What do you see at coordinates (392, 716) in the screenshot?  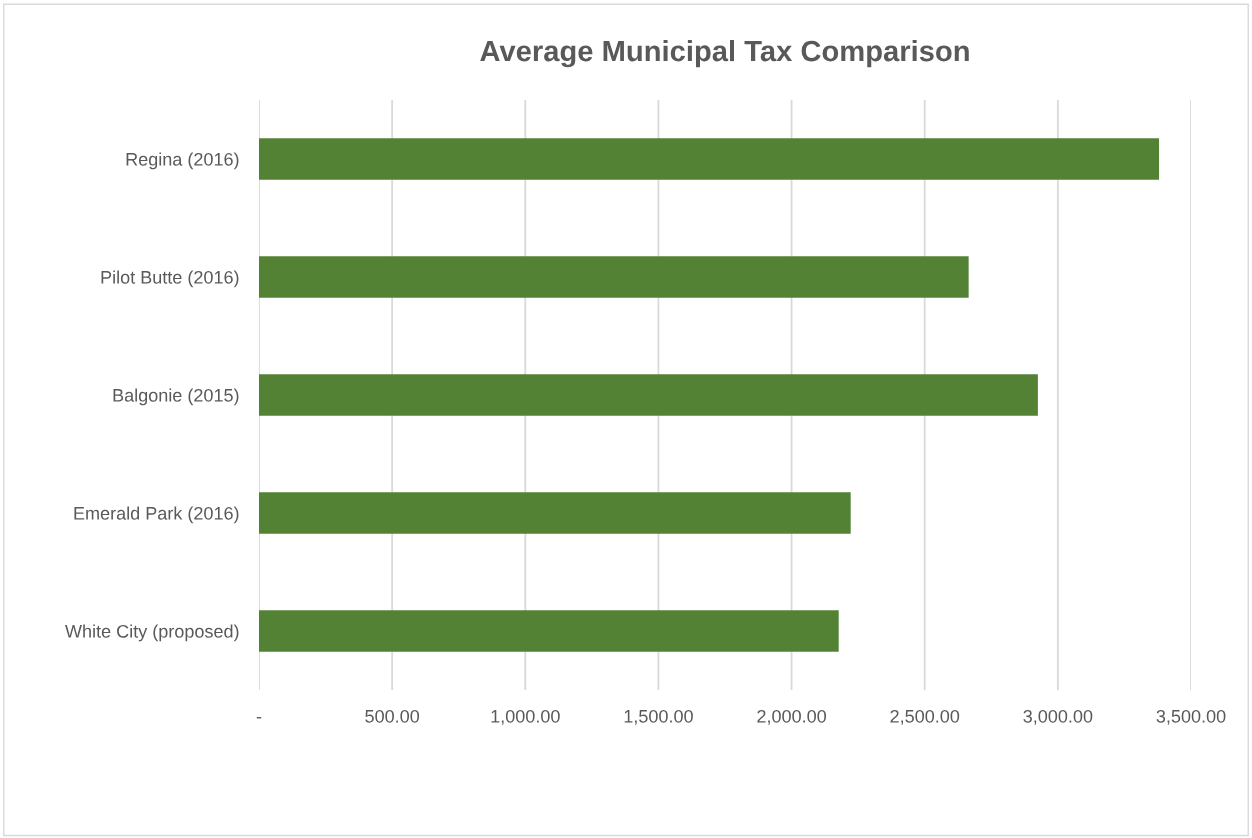 I see `x-tick-label: 500.00` at bounding box center [392, 716].